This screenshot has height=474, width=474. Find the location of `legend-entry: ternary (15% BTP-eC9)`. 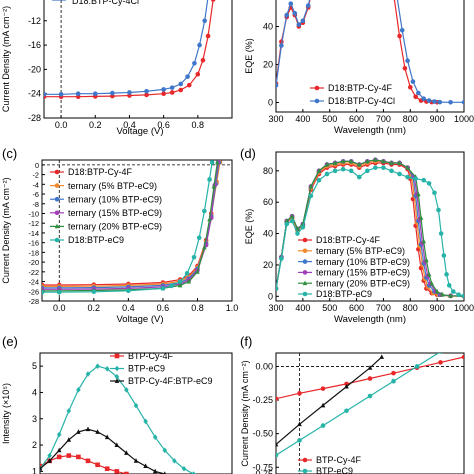

legend-entry: ternary (15% BTP-eC9) is located at coordinates (363, 273).